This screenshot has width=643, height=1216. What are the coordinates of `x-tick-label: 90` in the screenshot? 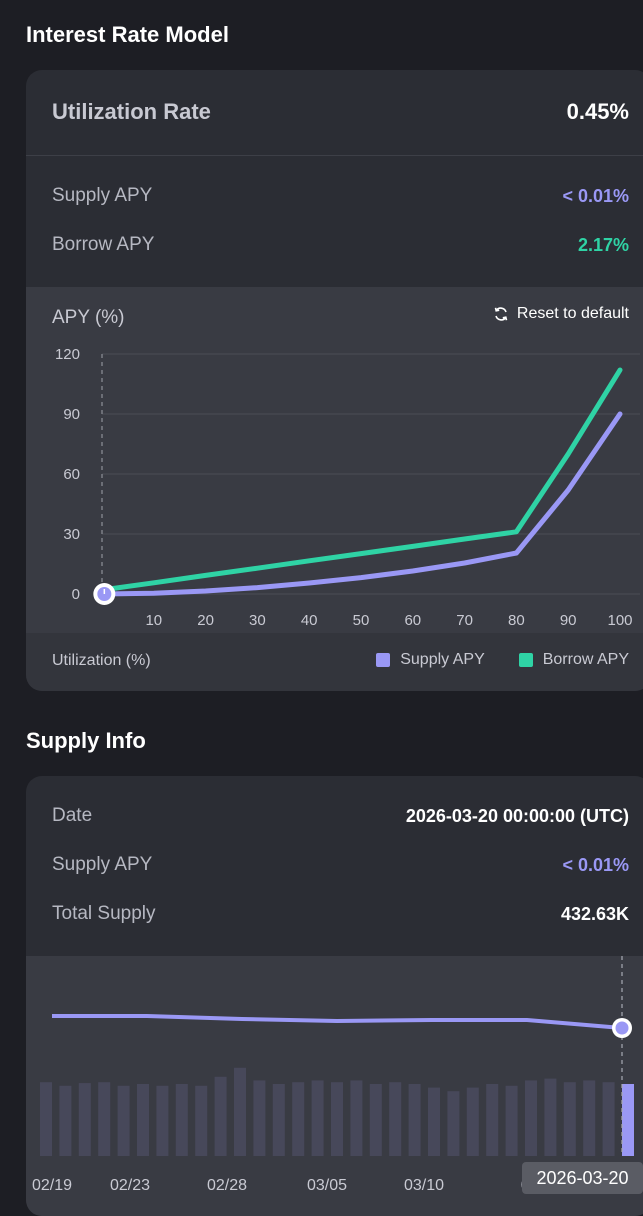 It's located at (568, 620).